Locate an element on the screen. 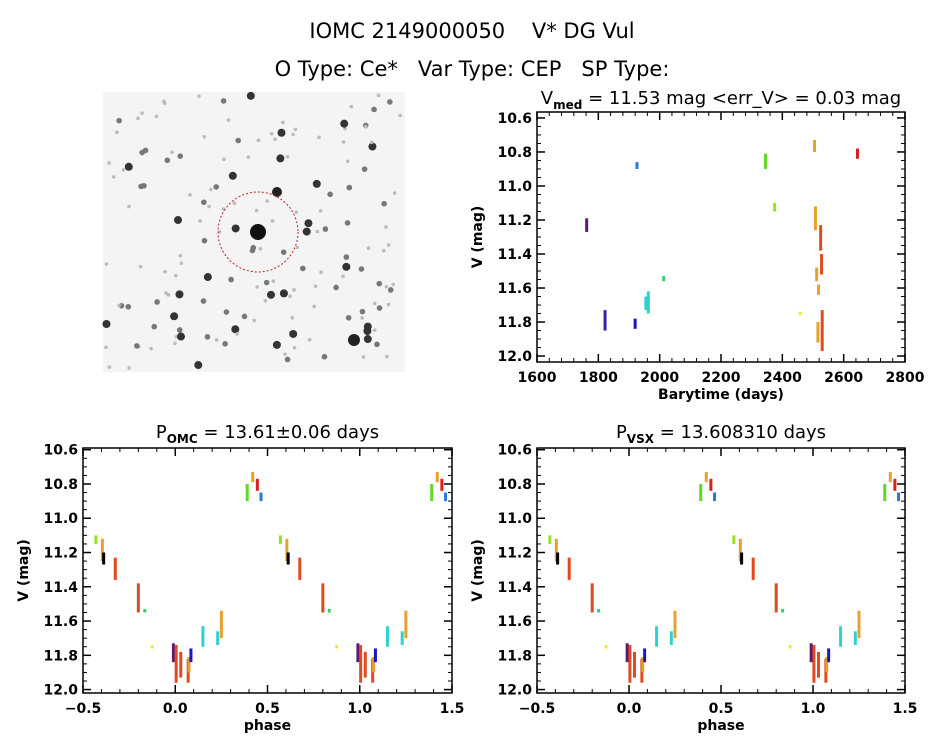 The width and height of the screenshot is (944, 747). plot-title: PVSX = 13.608310 days is located at coordinates (721, 434).